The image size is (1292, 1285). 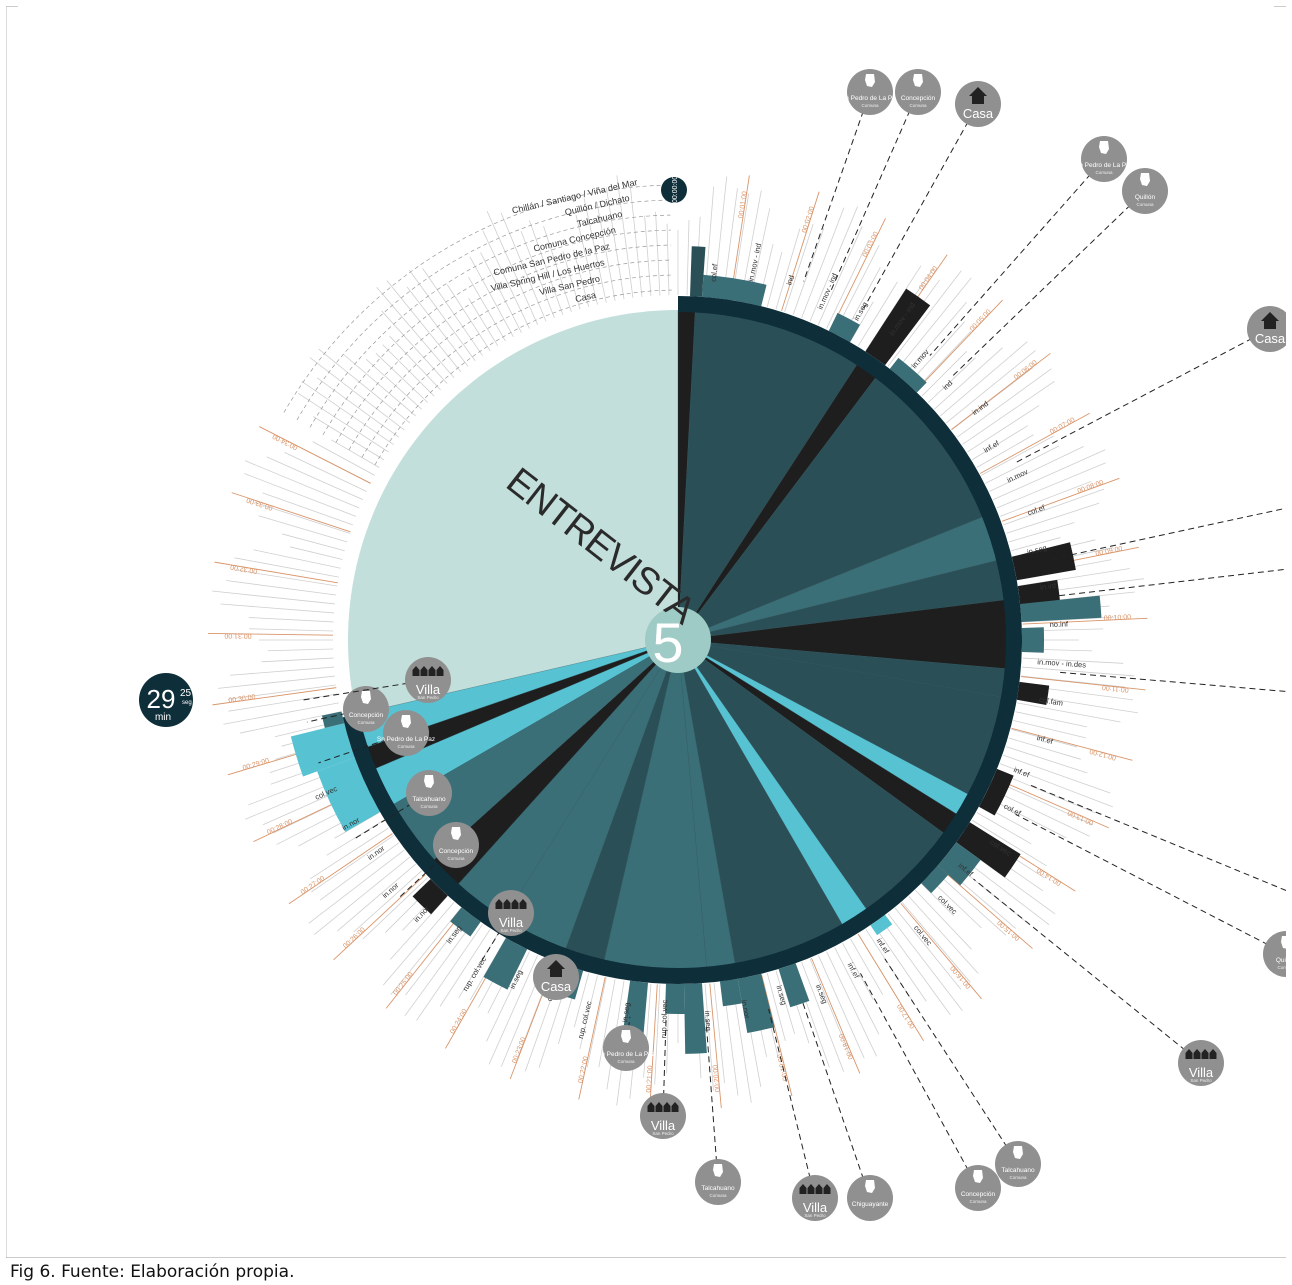 I want to click on place-label: Talcahuano, so click(x=1018, y=1170).